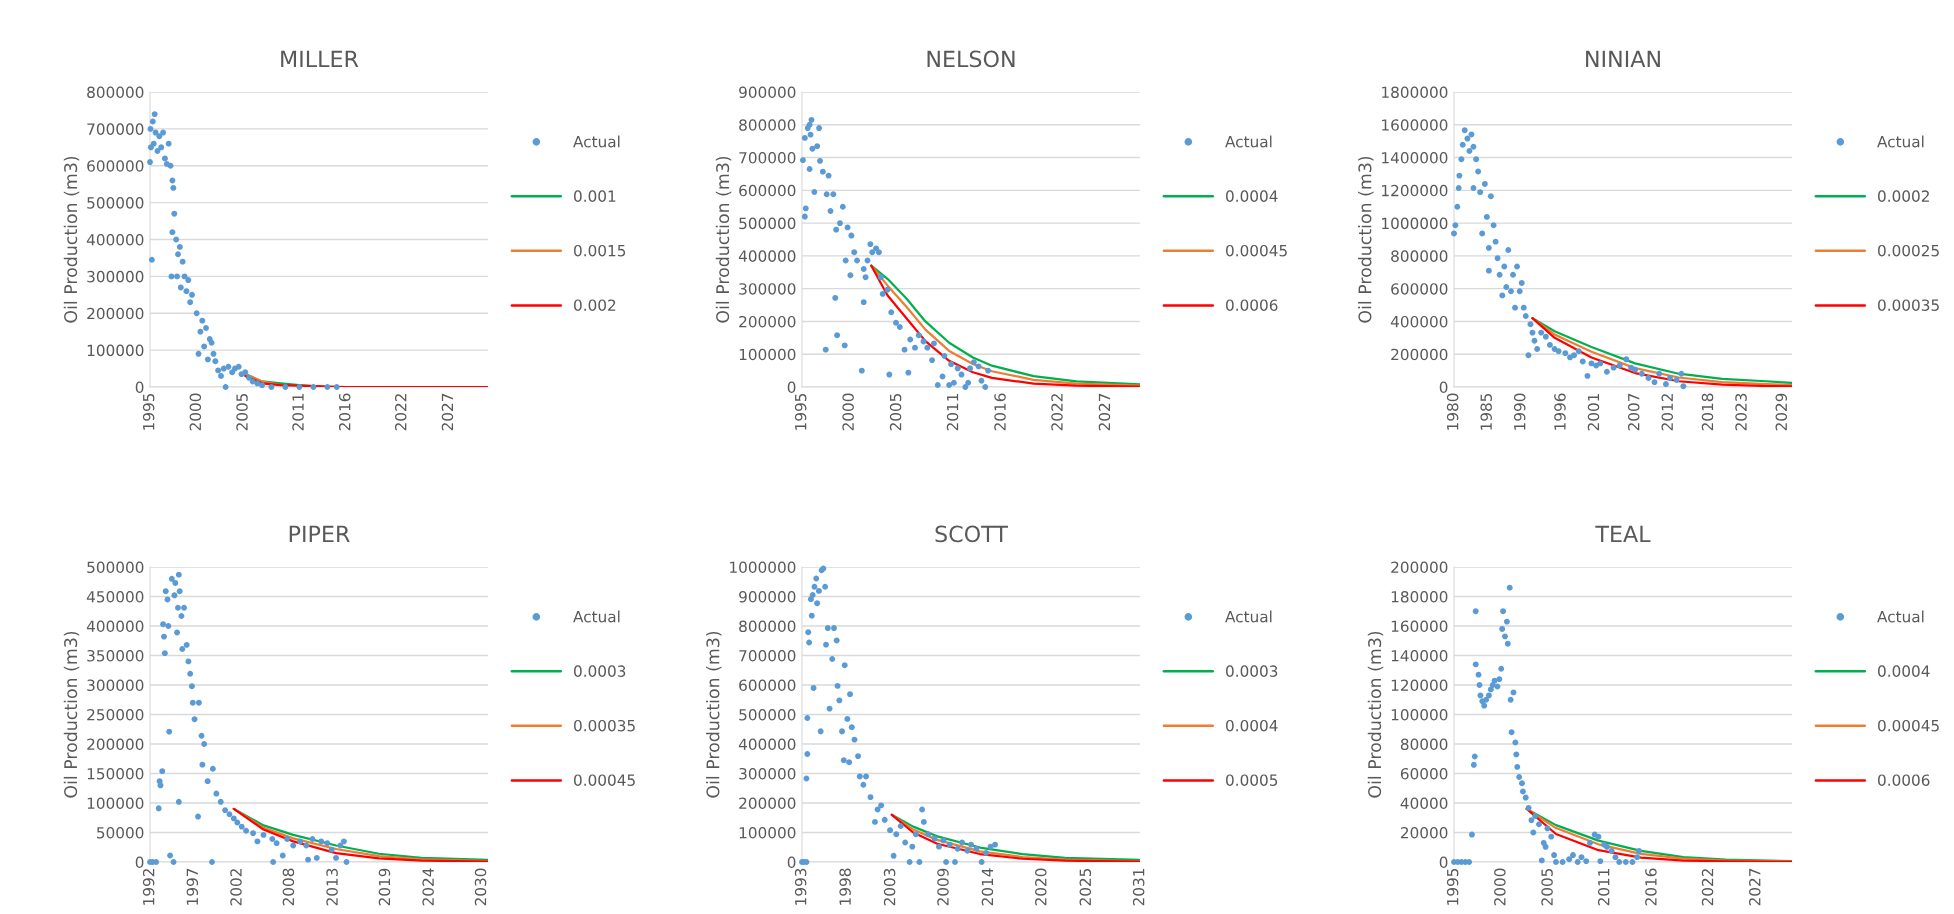 The height and width of the screenshot is (914, 1954). What do you see at coordinates (236, 887) in the screenshot?
I see `x-tick-label: 2002` at bounding box center [236, 887].